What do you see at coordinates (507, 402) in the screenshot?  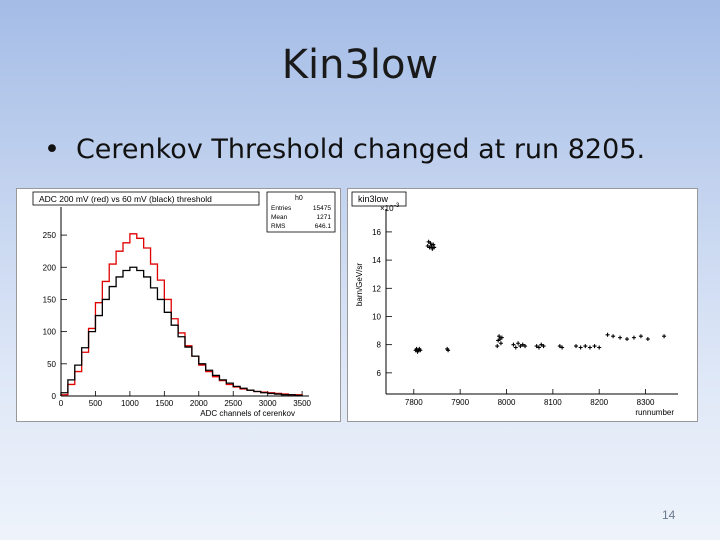 I see `x-tick-label: 8000` at bounding box center [507, 402].